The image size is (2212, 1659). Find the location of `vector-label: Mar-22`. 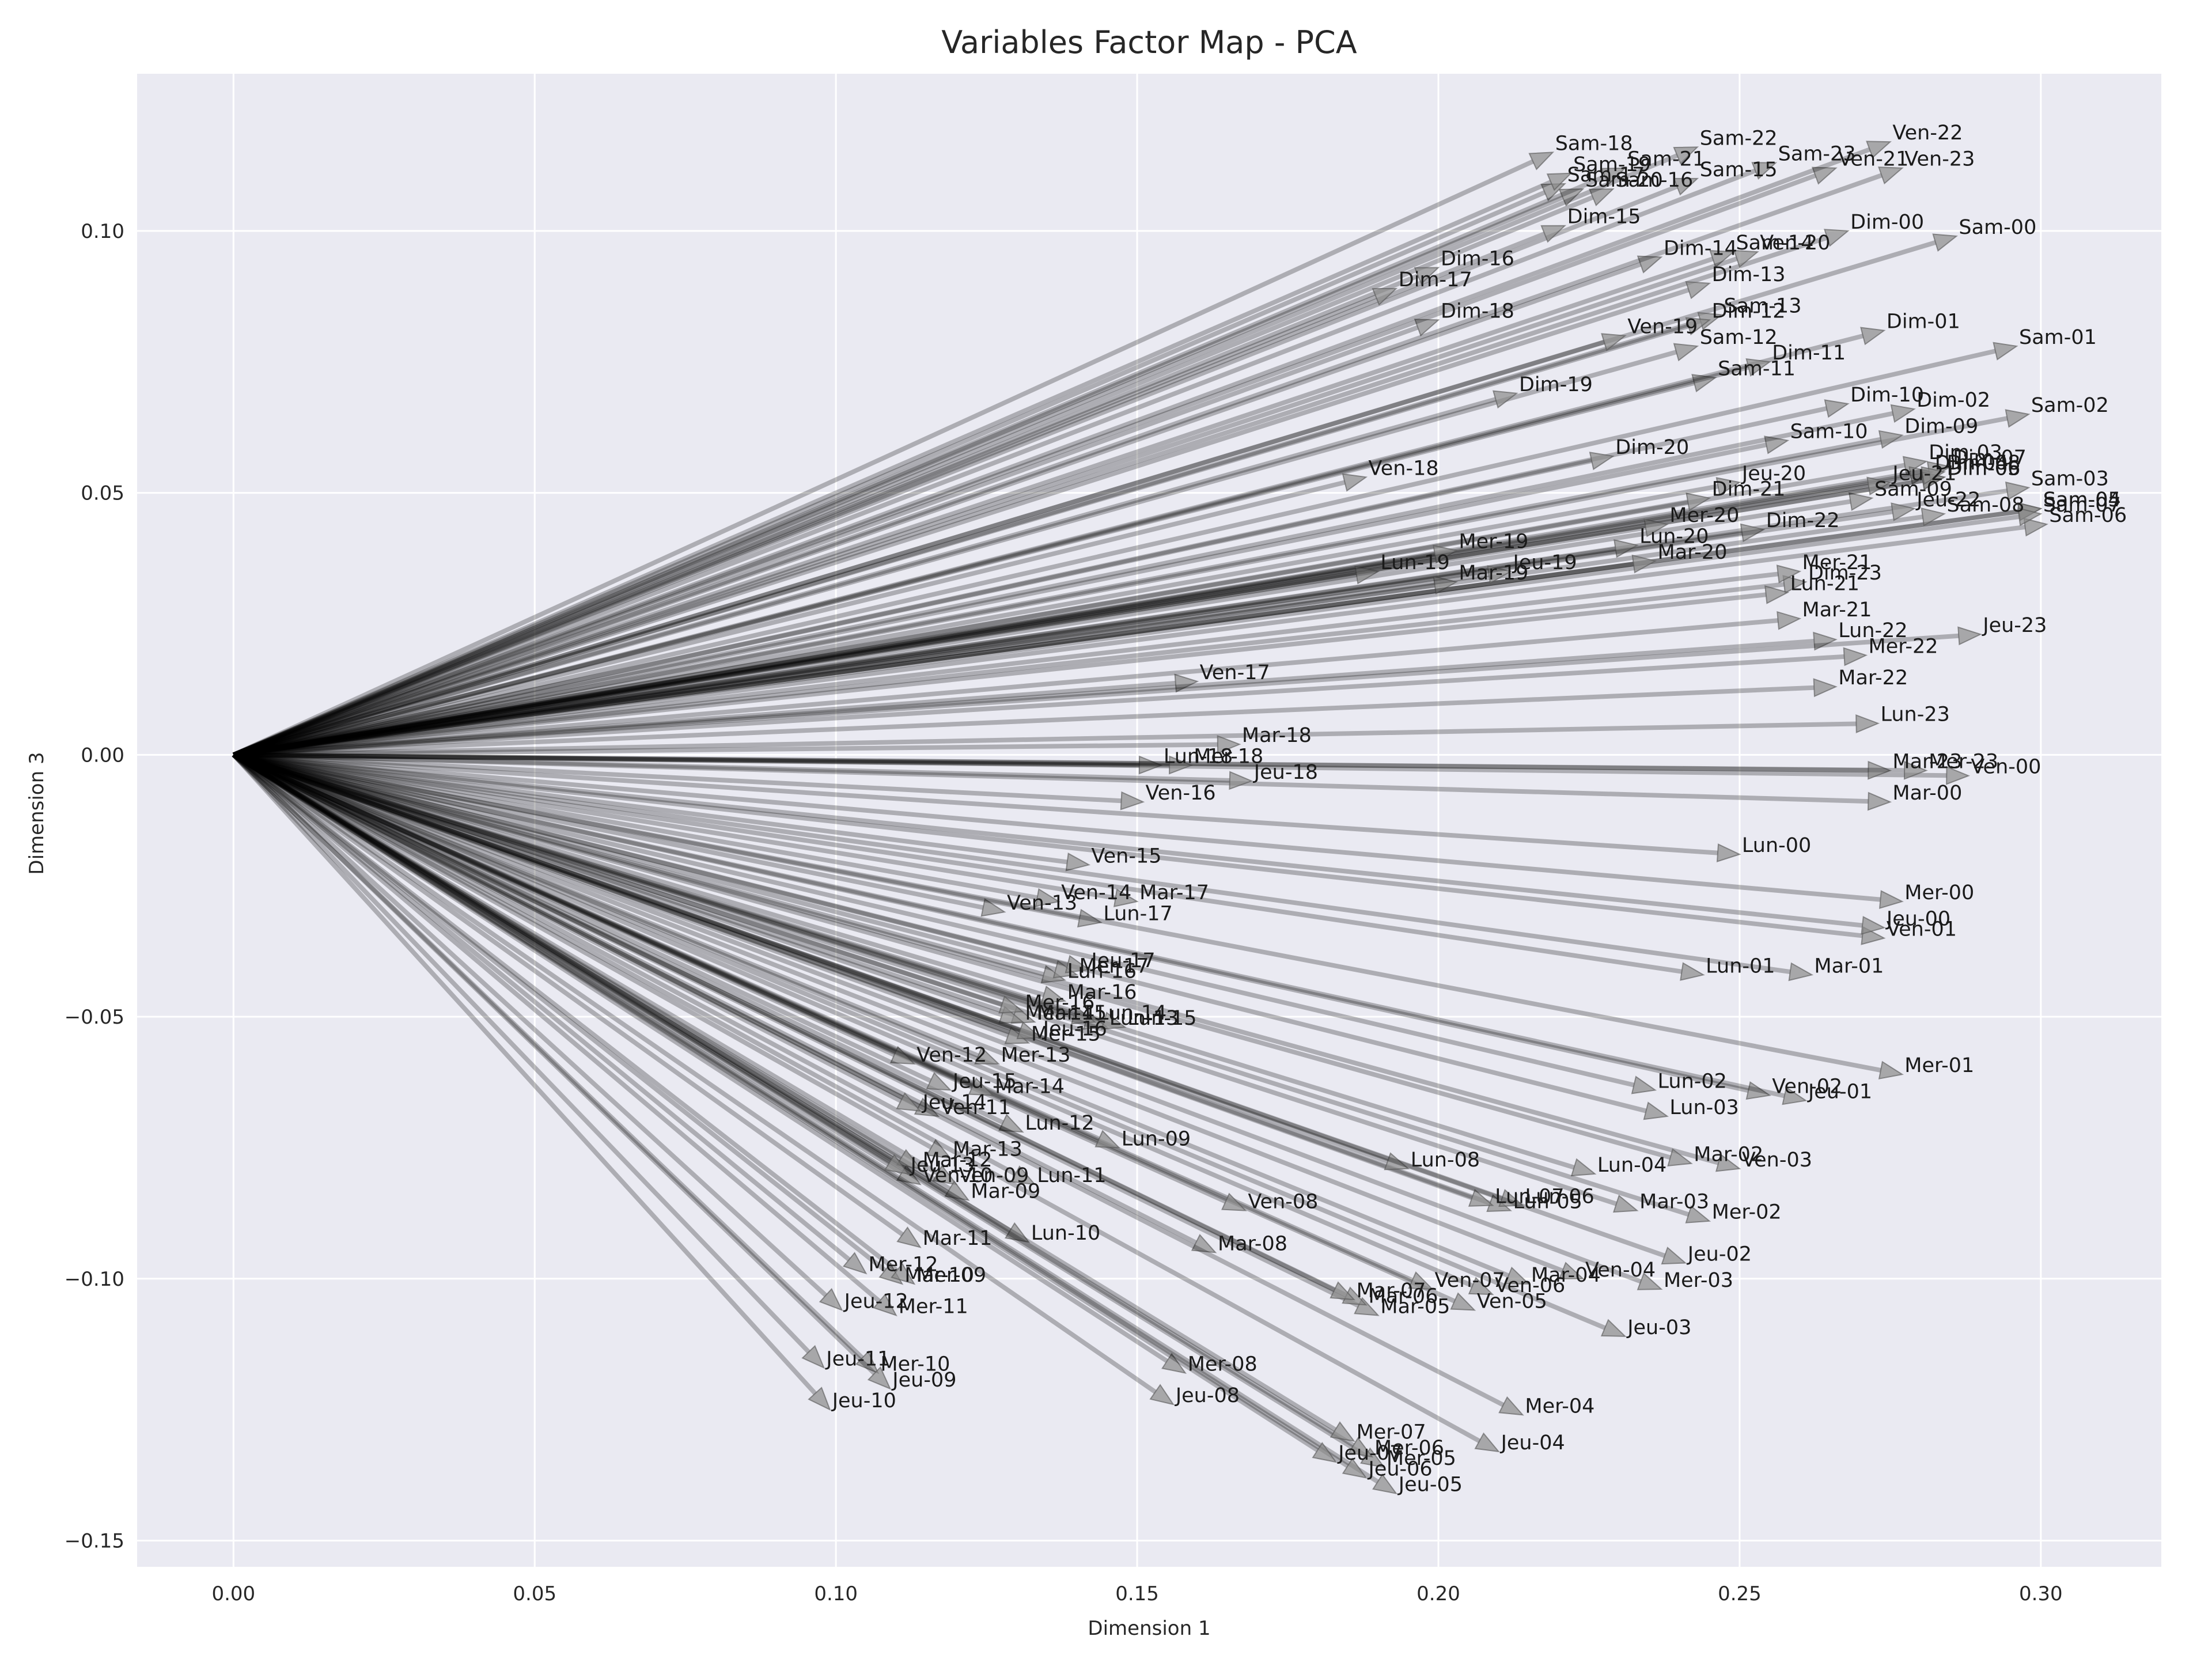

vector-label: Mar-22 is located at coordinates (1873, 678).